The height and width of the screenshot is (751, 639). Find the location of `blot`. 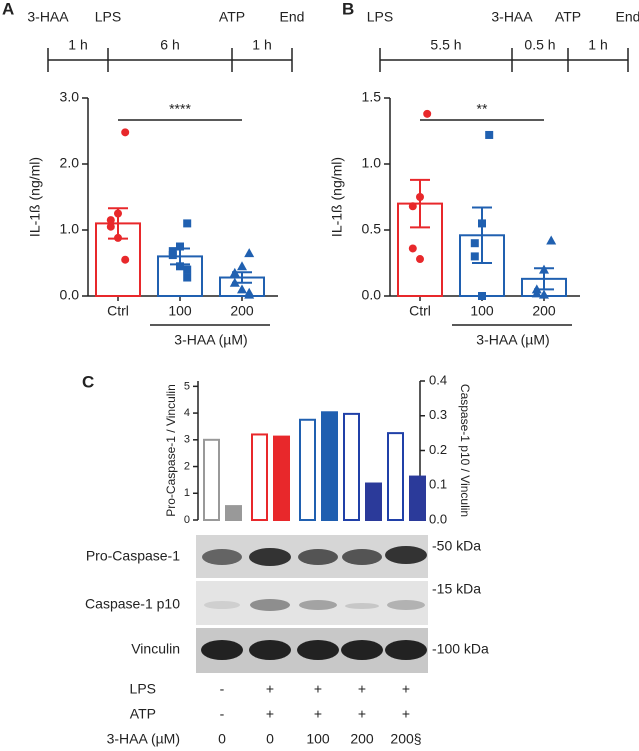

blot is located at coordinates (312, 604).